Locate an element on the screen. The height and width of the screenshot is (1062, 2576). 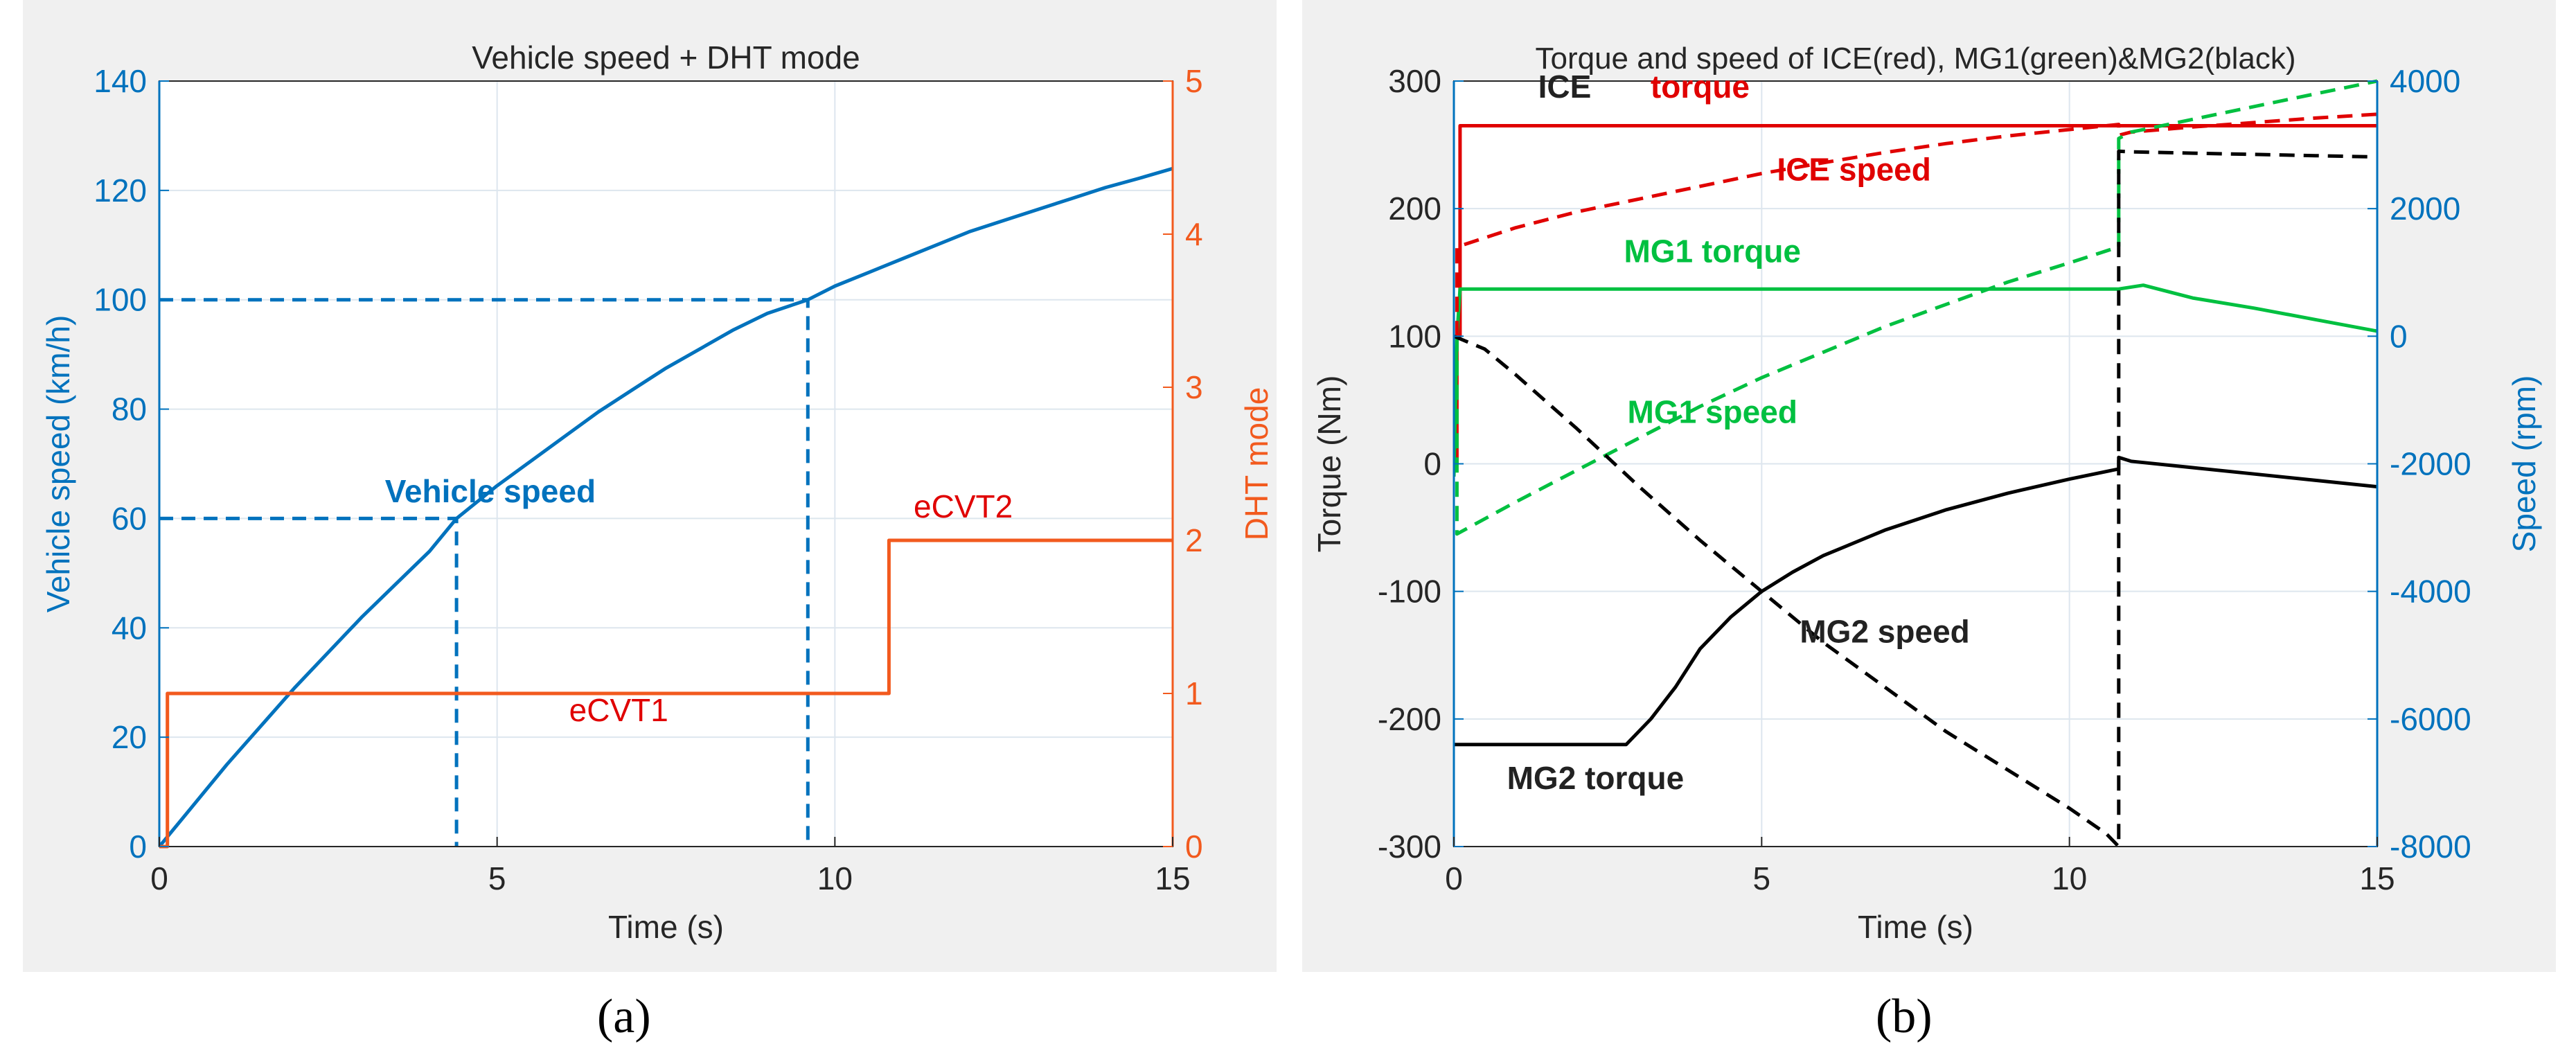
y-right-tick-label: -4000 is located at coordinates (2430, 592).